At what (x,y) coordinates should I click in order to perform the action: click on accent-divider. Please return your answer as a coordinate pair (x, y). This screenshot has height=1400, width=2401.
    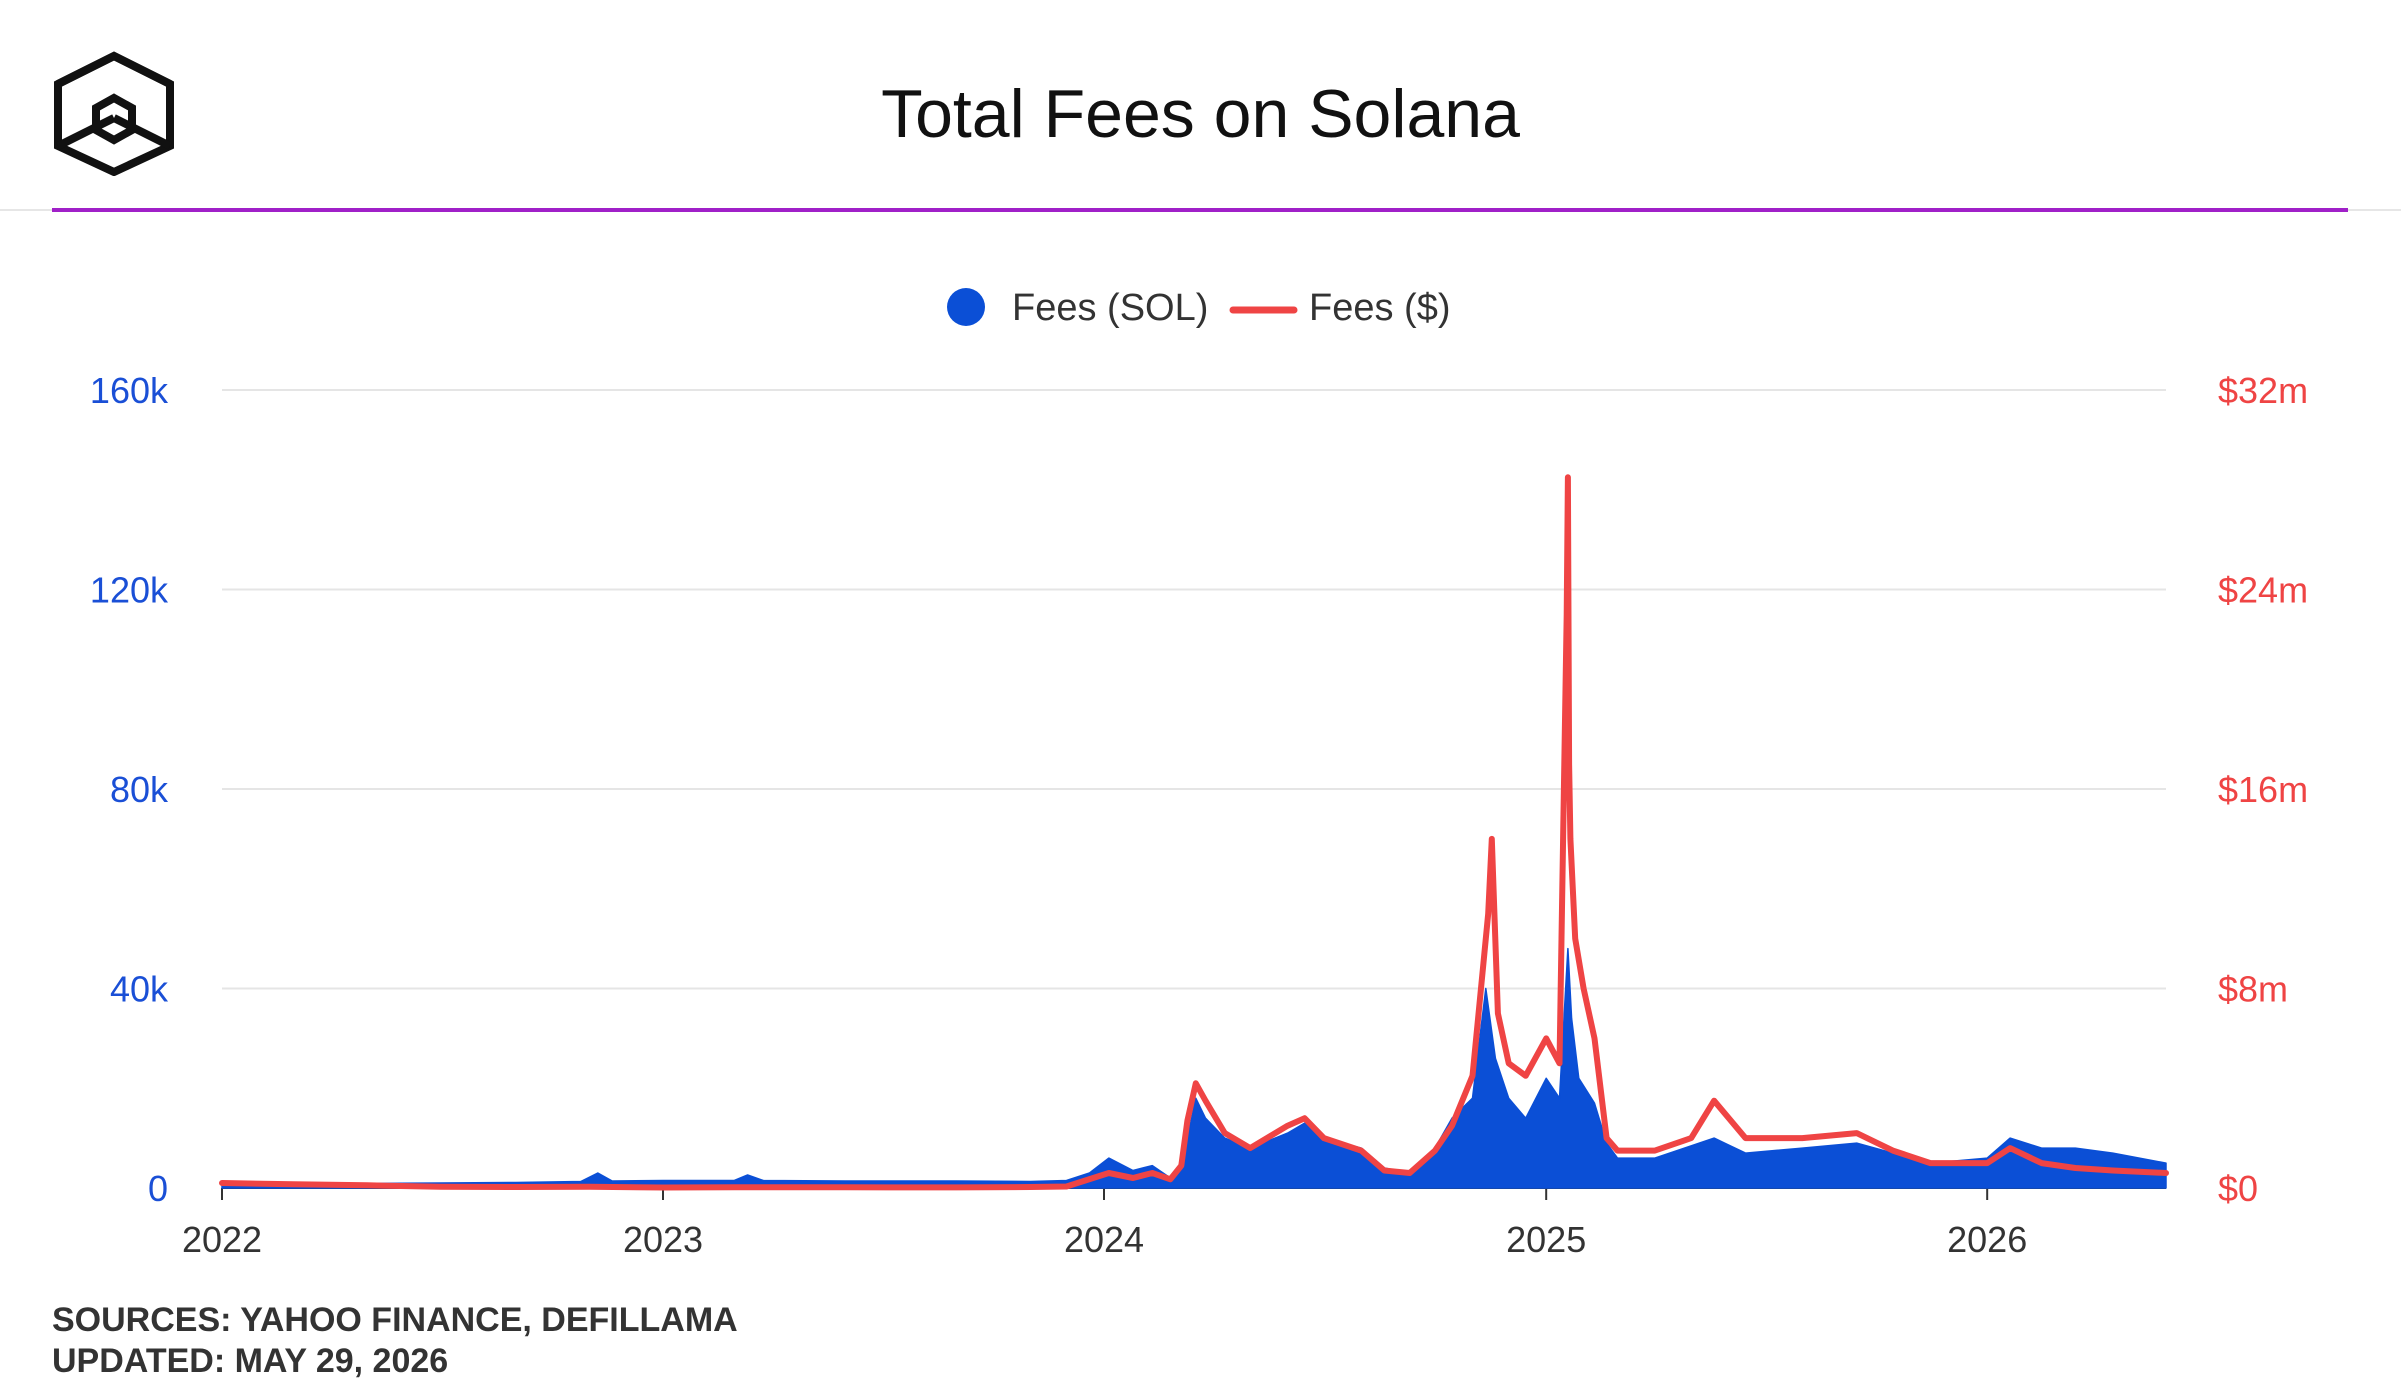
    Looking at the image, I should click on (1200, 210).